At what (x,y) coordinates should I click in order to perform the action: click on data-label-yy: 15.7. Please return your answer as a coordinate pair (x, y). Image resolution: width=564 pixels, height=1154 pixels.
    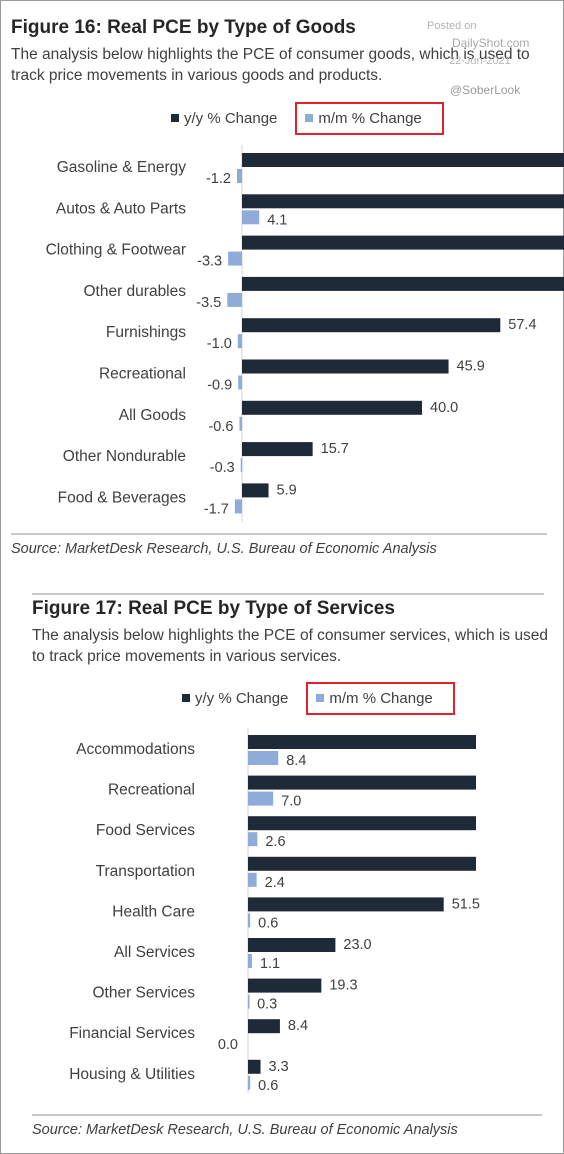
    Looking at the image, I should click on (335, 449).